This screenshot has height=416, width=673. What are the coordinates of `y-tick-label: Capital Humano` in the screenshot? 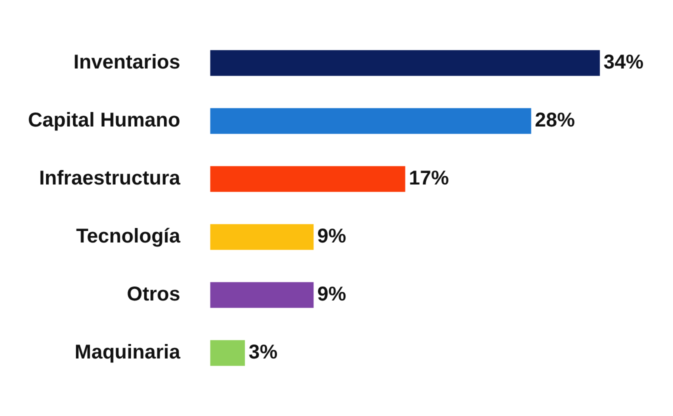 It's located at (104, 121).